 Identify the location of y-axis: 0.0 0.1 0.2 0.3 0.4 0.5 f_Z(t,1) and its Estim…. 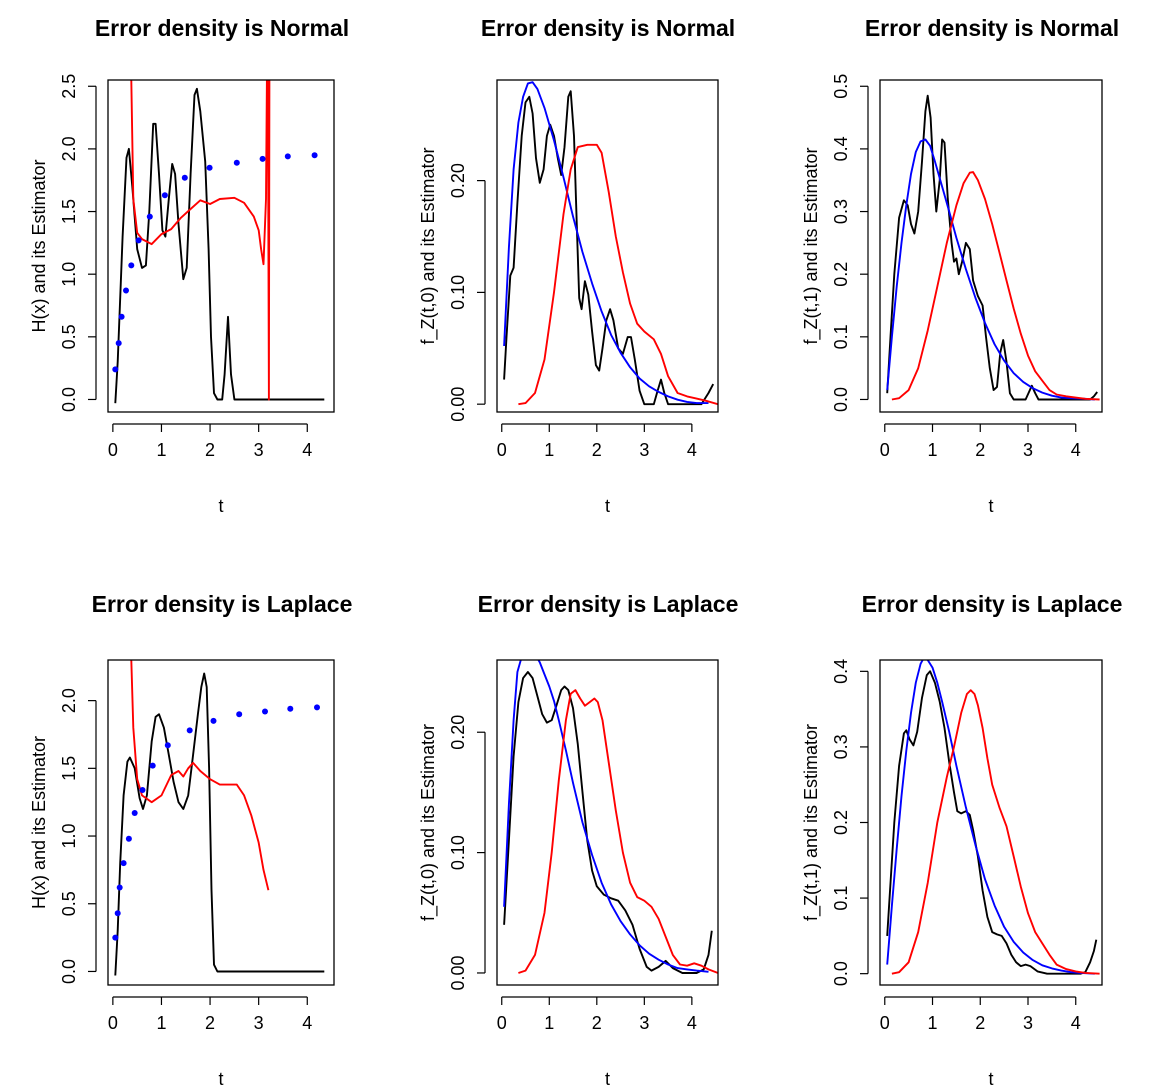
(835, 243).